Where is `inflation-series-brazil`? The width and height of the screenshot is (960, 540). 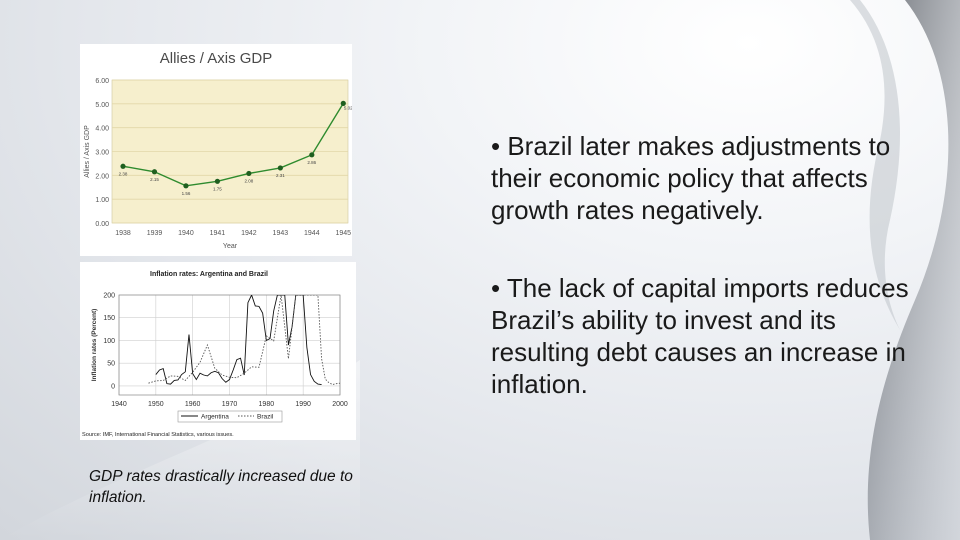 inflation-series-brazil is located at coordinates (244, 340).